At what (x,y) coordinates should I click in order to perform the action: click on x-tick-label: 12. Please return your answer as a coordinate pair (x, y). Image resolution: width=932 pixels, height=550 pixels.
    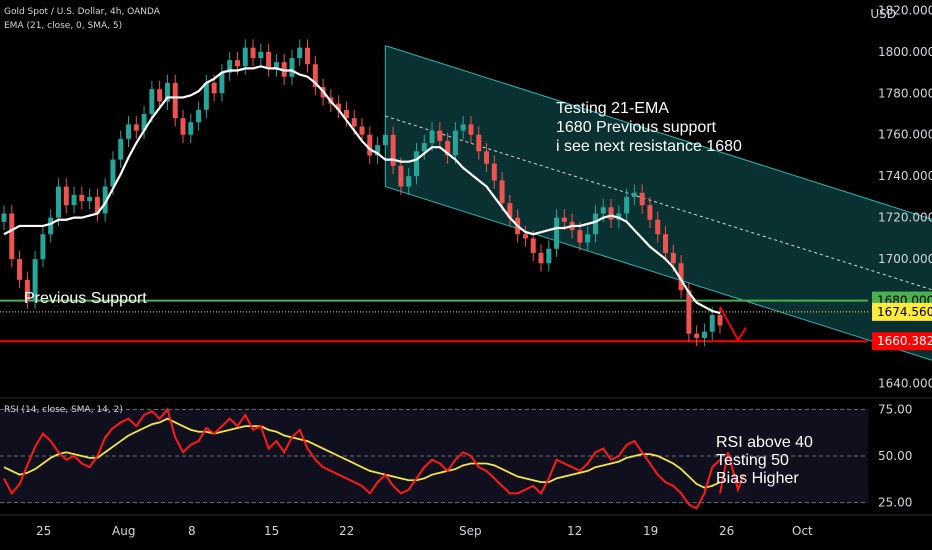
    Looking at the image, I should click on (574, 531).